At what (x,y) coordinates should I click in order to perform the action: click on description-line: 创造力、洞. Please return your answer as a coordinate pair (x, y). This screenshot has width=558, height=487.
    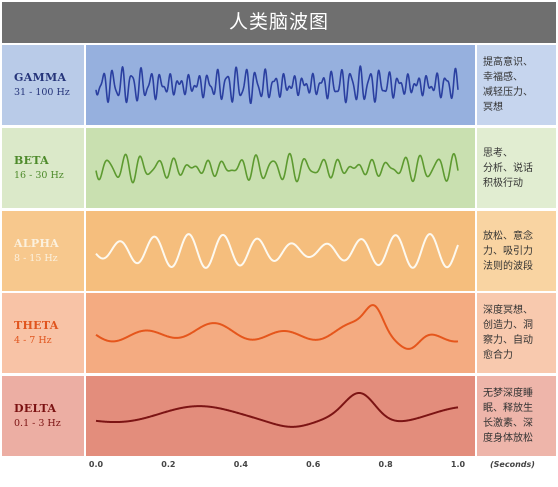
    Looking at the image, I should click on (508, 325).